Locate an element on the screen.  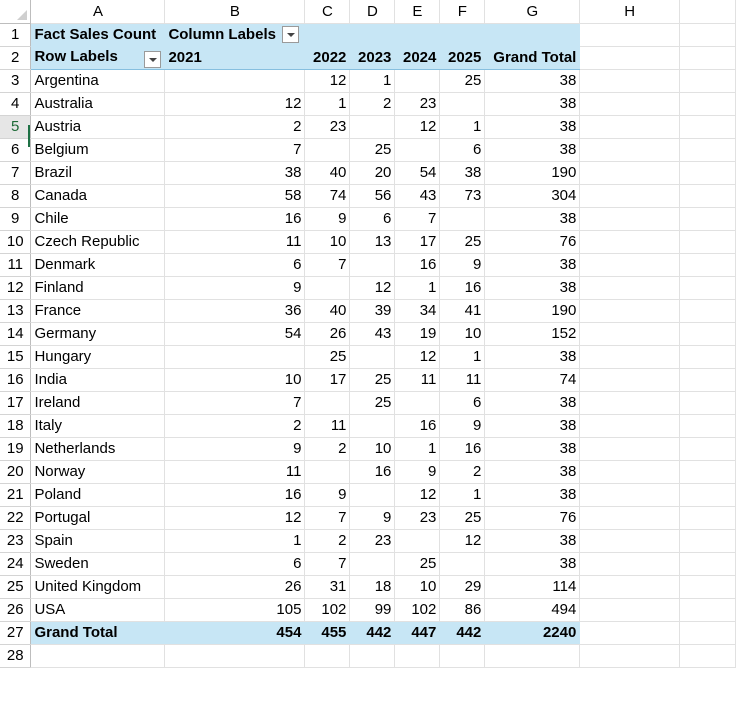
value-cell: 99 is located at coordinates (372, 610).